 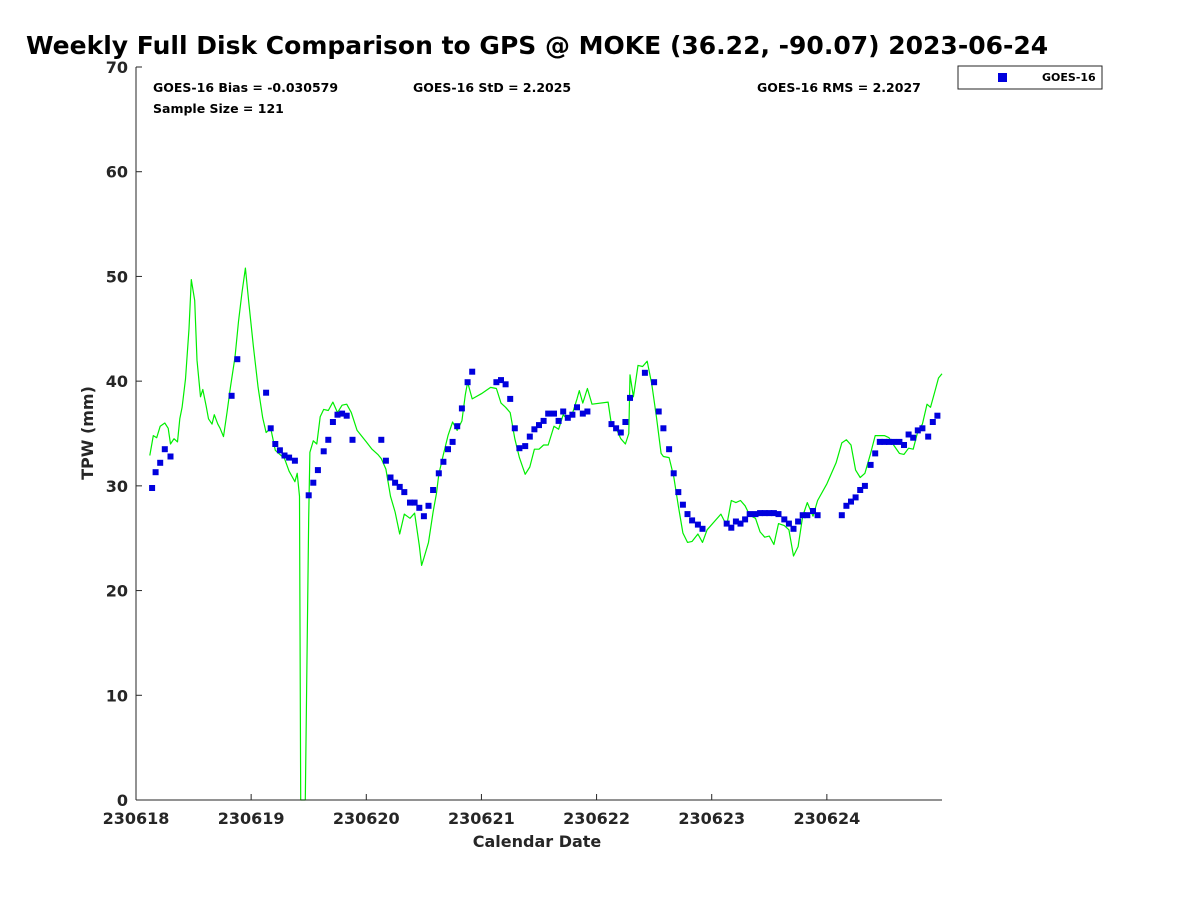 What do you see at coordinates (366, 818) in the screenshot?
I see `x-tick-label: 230620` at bounding box center [366, 818].